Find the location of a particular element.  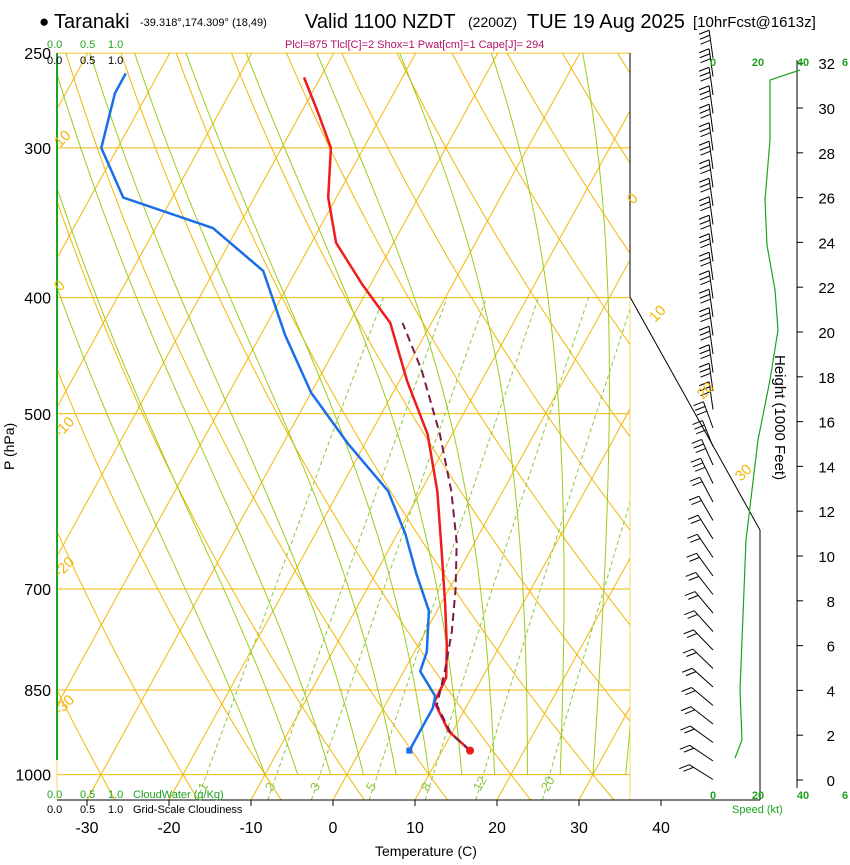

mixing-ratio-label: 12 is located at coordinates (480, 783).